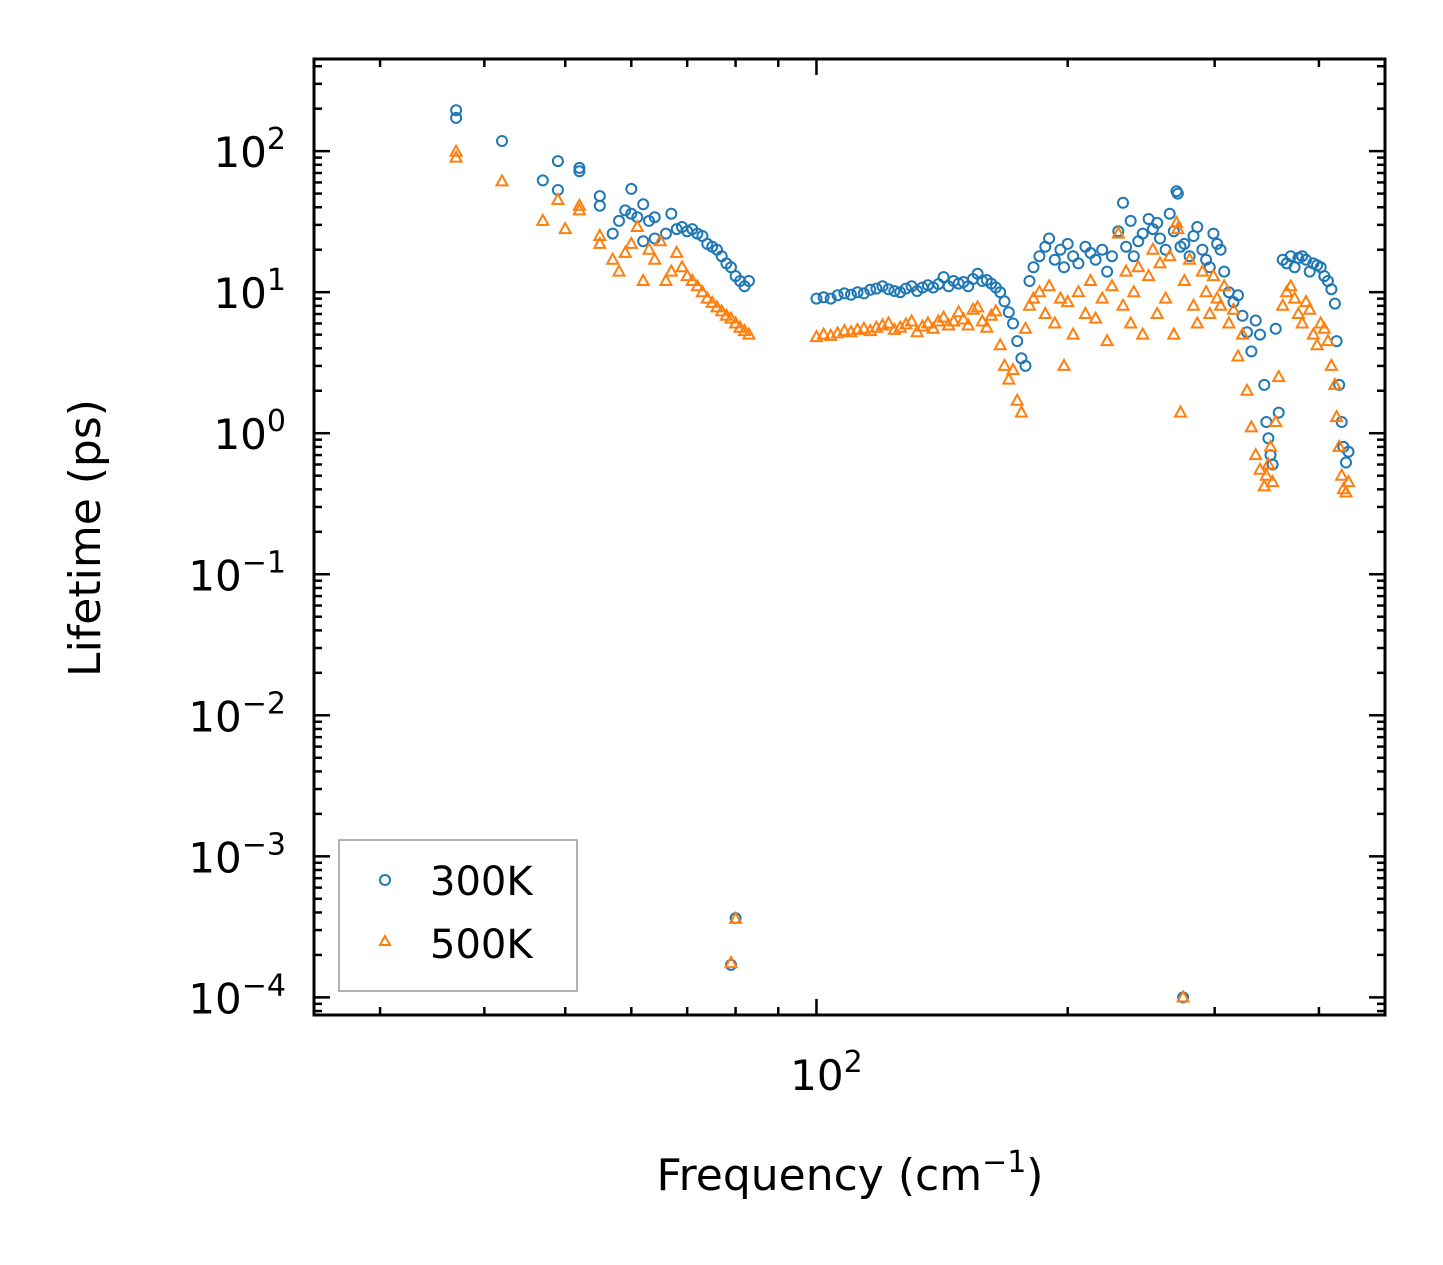 The height and width of the screenshot is (1265, 1443). I want to click on y-tick-label: 102, so click(249, 149).